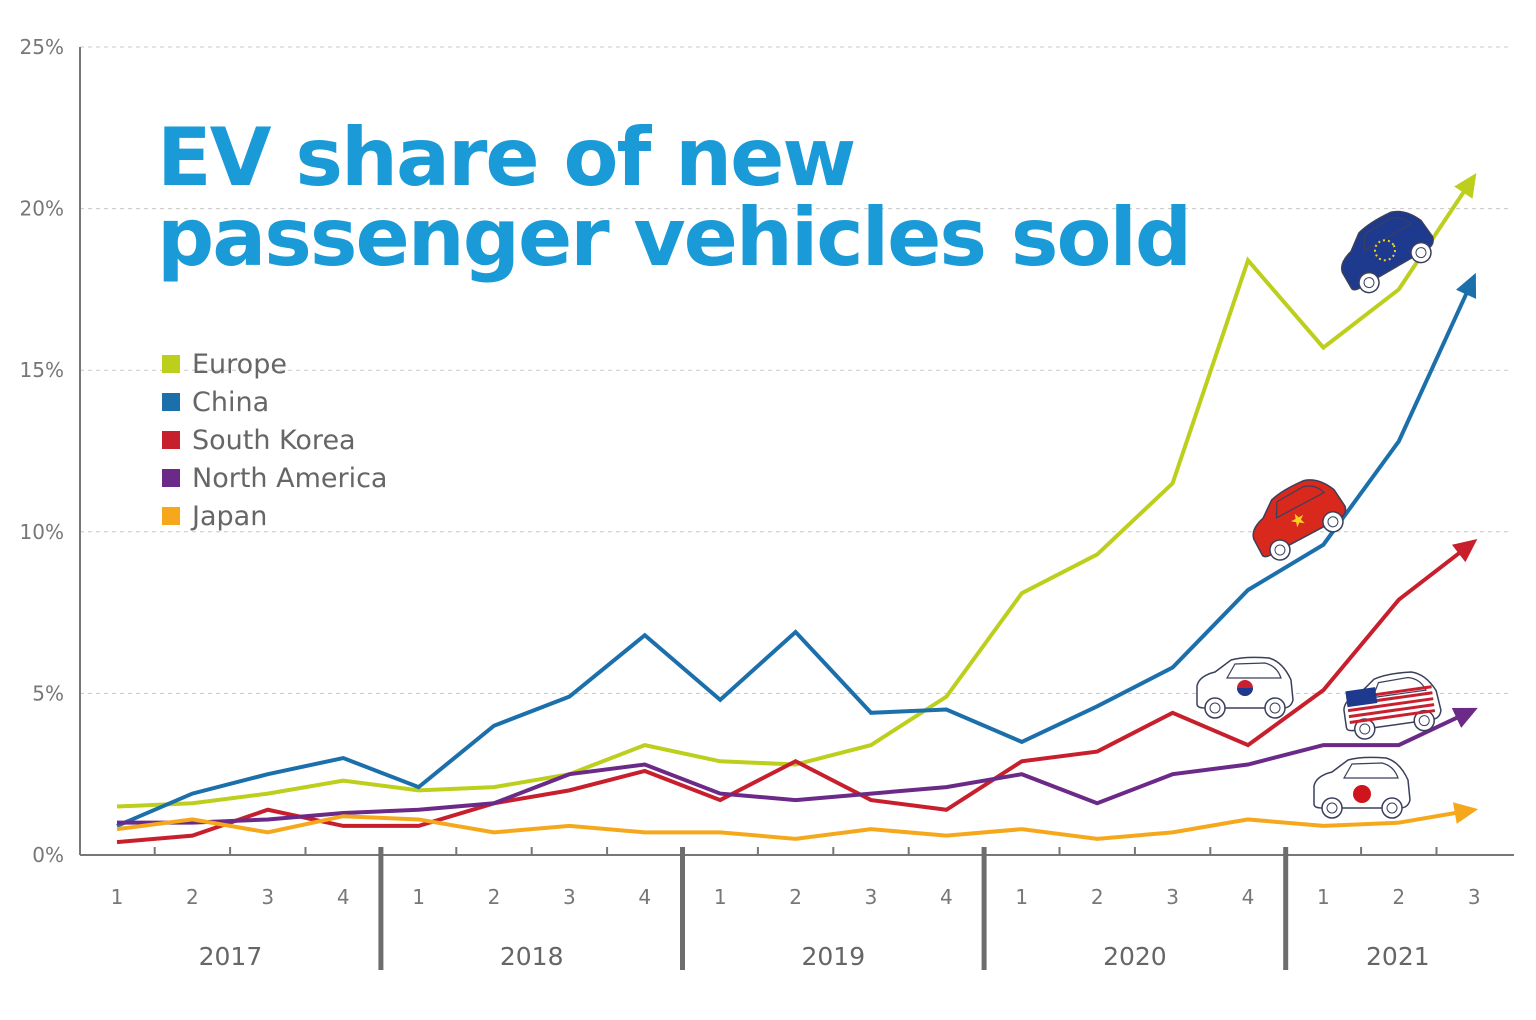 This screenshot has width=1536, height=1020. Describe the element at coordinates (48, 855) in the screenshot. I see `y-tick-label: 0%` at that location.